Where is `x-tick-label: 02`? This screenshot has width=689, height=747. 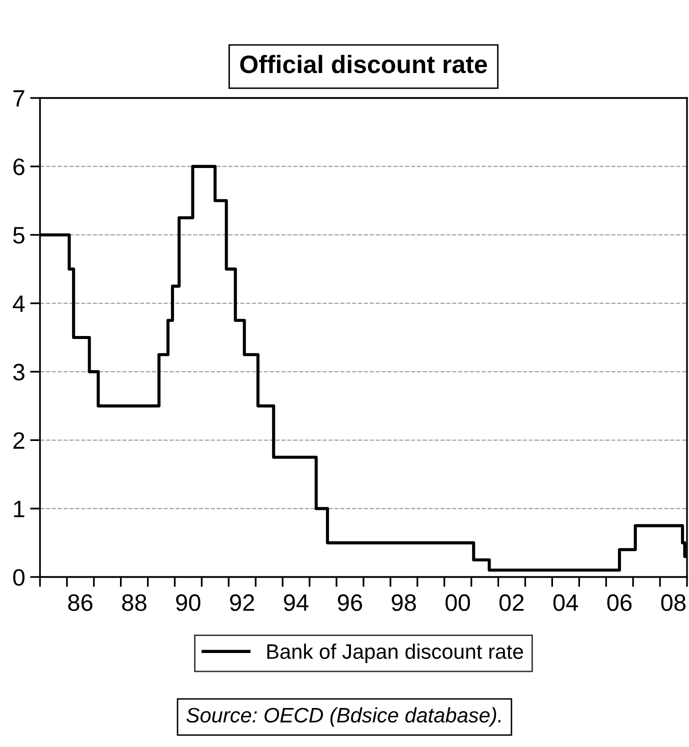
x-tick-label: 02 is located at coordinates (511, 603).